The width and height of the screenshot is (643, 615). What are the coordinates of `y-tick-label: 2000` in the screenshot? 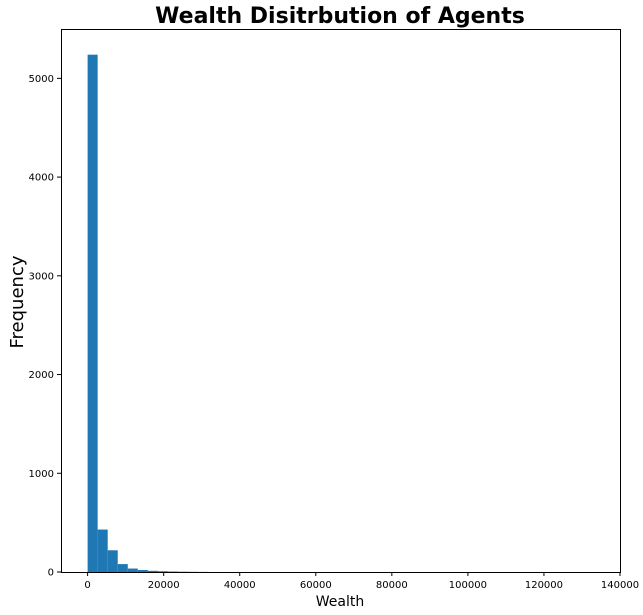 It's located at (41, 375).